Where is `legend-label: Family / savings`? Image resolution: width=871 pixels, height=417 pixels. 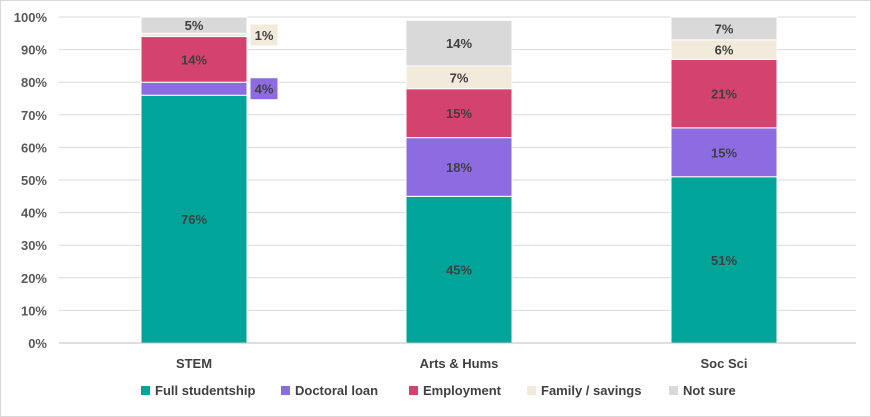 legend-label: Family / savings is located at coordinates (591, 390).